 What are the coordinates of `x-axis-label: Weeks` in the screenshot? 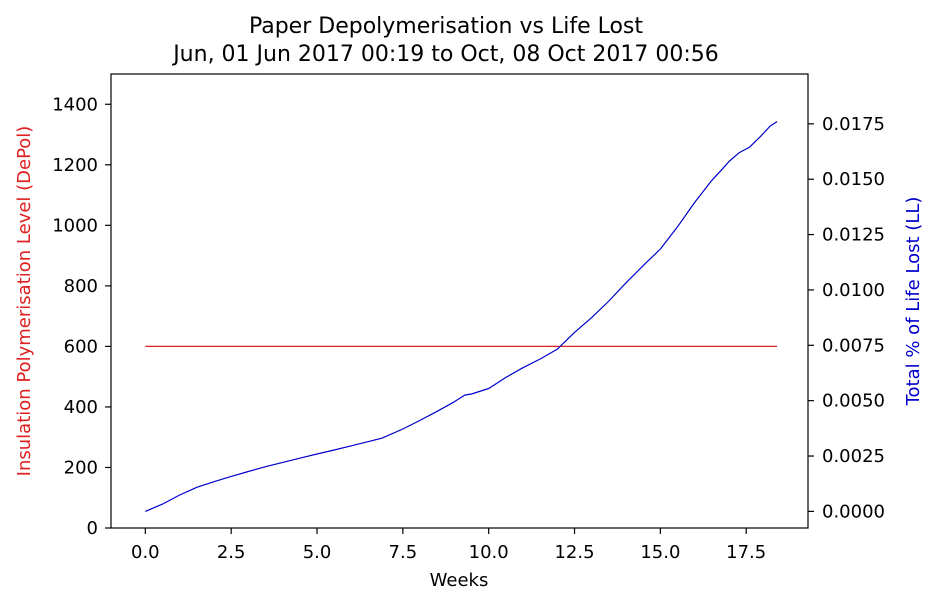 It's located at (459, 580).